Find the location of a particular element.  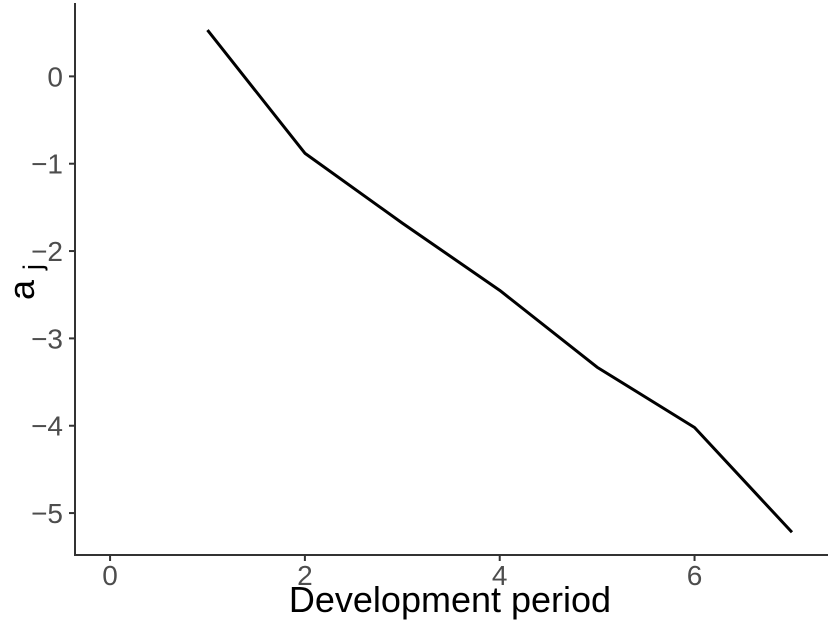

x-axis-title: Development period is located at coordinates (450, 599).